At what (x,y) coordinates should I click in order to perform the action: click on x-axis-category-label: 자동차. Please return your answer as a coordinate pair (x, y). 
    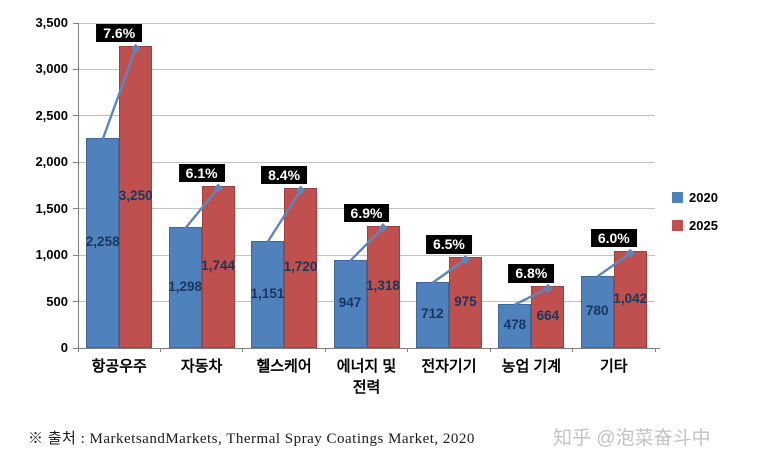
    Looking at the image, I should click on (201, 366).